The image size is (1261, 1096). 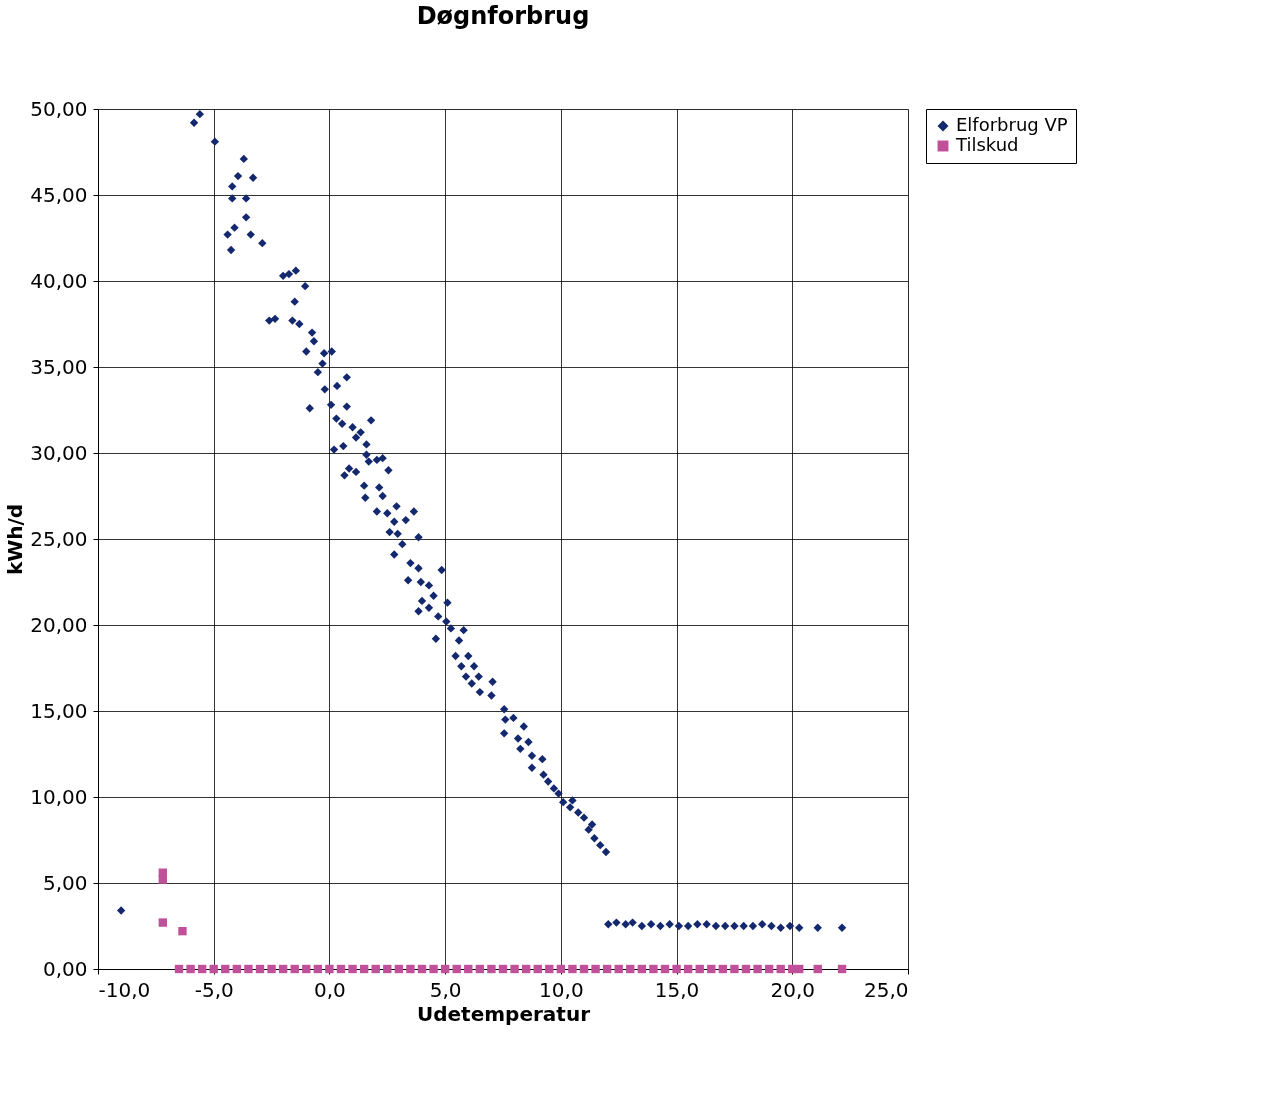 I want to click on y-tick-label: 5,00, so click(x=65, y=882).